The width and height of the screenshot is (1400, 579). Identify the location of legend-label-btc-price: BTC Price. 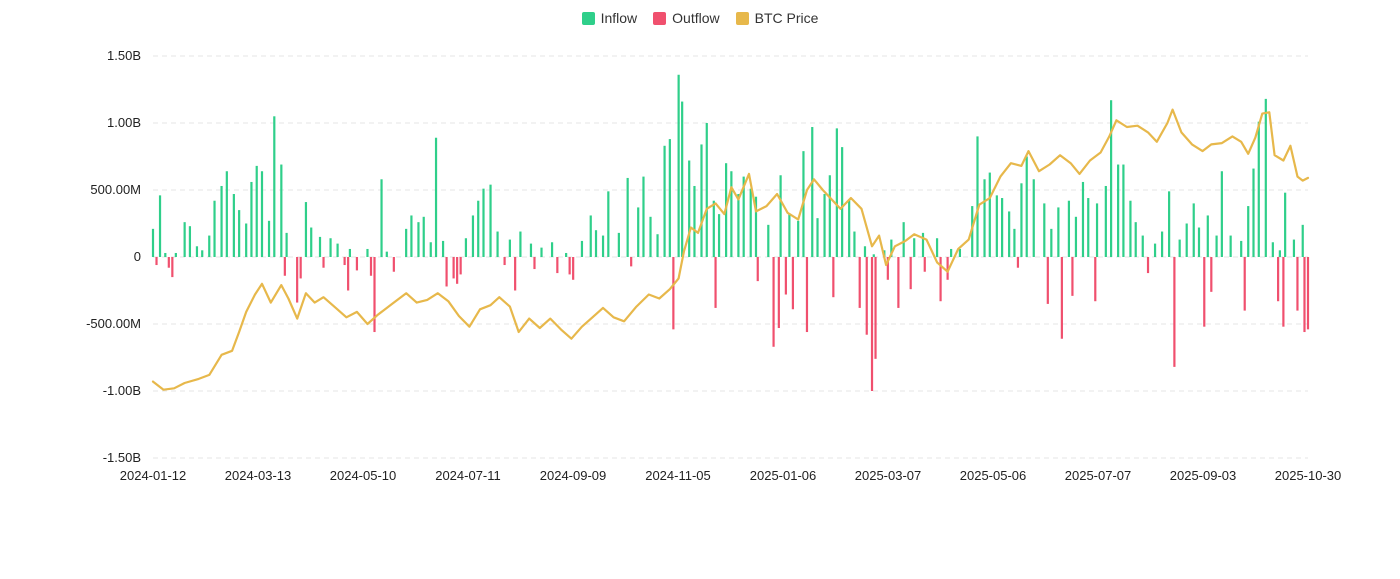
(786, 18).